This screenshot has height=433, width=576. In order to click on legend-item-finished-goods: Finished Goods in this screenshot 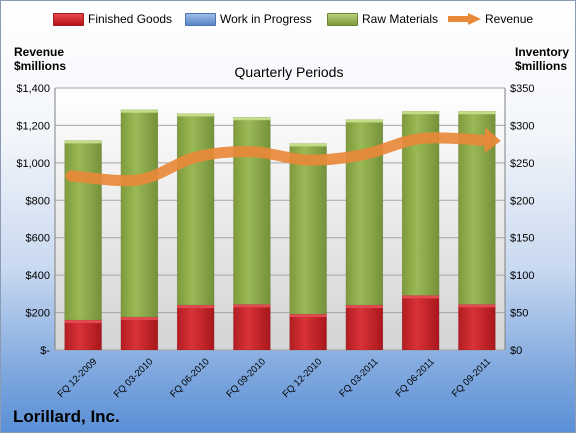, I will do `click(112, 19)`.